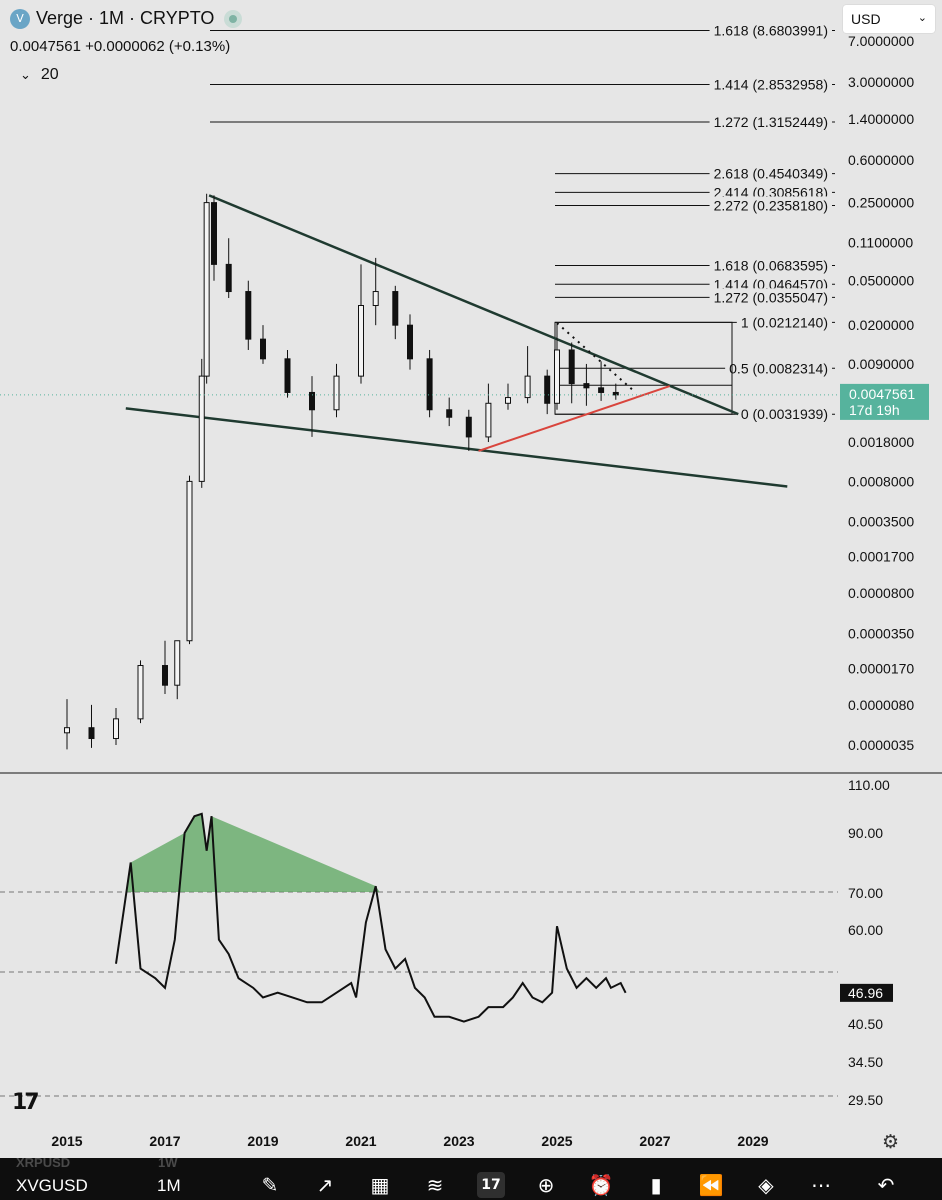 Image resolution: width=942 pixels, height=1200 pixels. I want to click on price-axis-label: 0.0090000, so click(881, 364).